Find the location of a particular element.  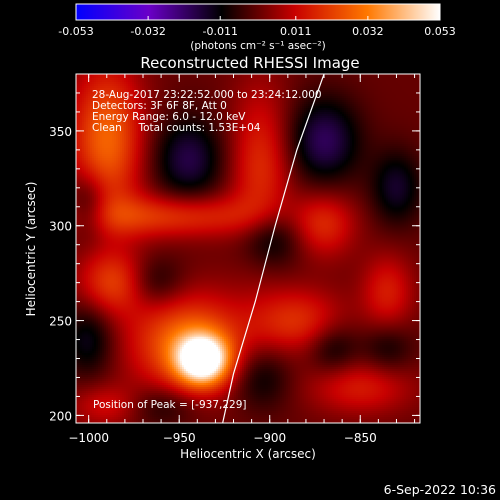

info-line-2: Detectors: 3F 6F 8F, Att 0 is located at coordinates (159, 106).